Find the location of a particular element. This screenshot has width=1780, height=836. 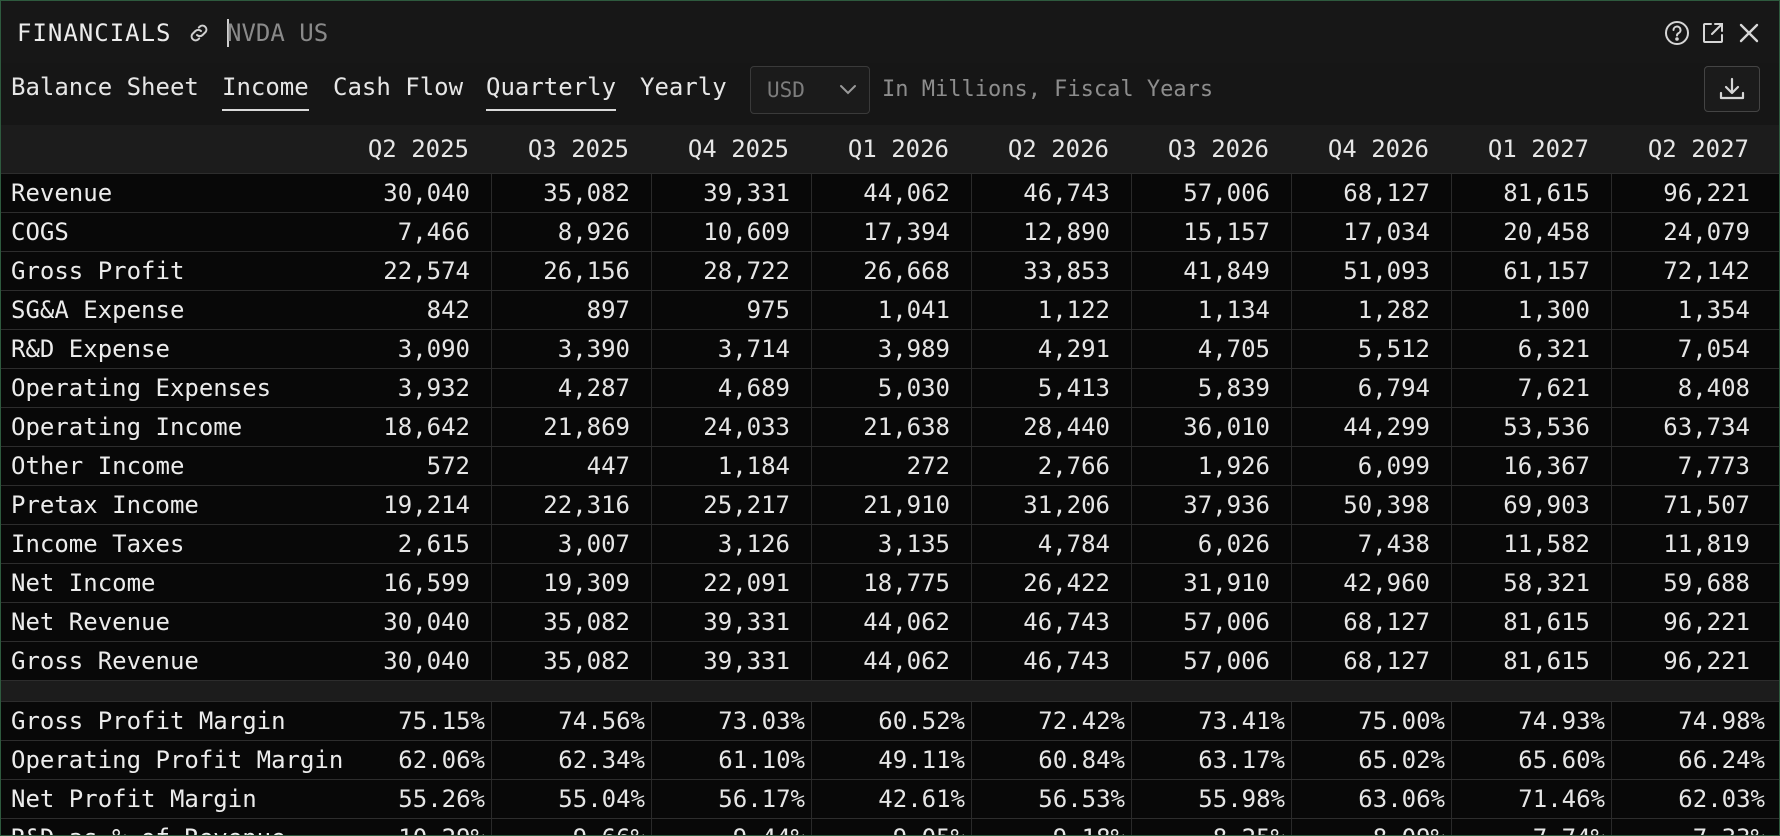

table-cell: 8.25% is located at coordinates (1249, 829).